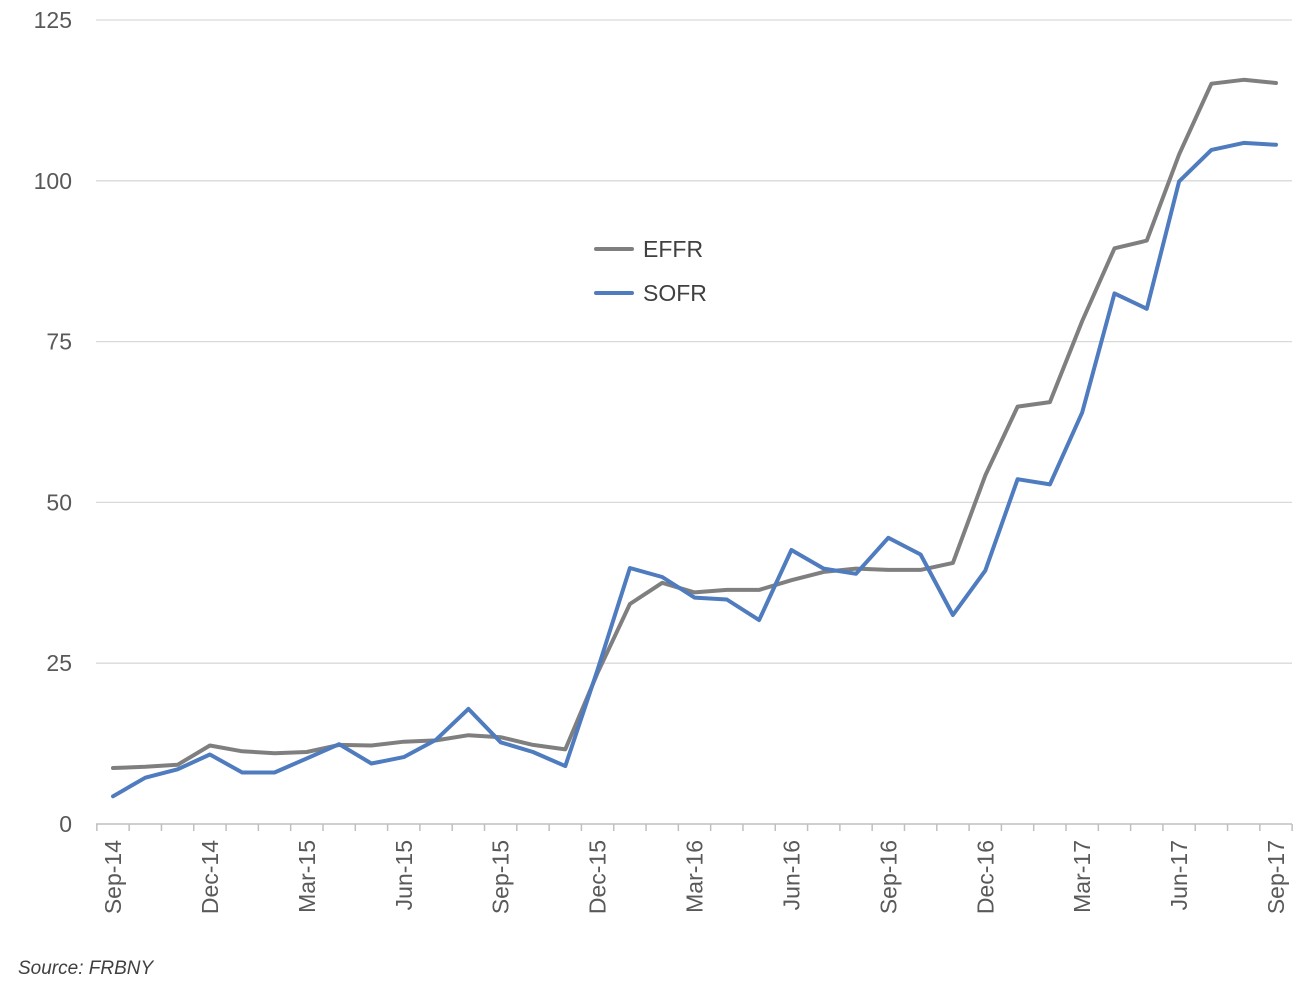 This screenshot has width=1316, height=1000. What do you see at coordinates (673, 249) in the screenshot?
I see `legend-label-effr: EFFR` at bounding box center [673, 249].